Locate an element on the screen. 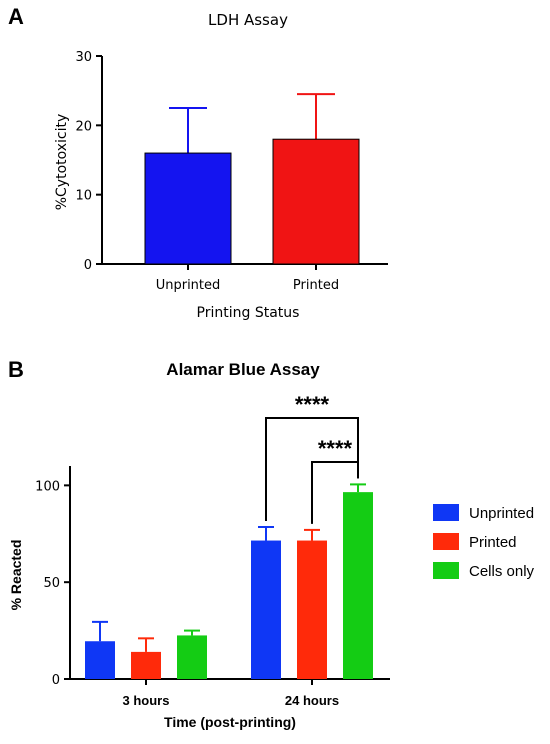 The image size is (550, 744). legend-label: Unprinted is located at coordinates (501, 513).